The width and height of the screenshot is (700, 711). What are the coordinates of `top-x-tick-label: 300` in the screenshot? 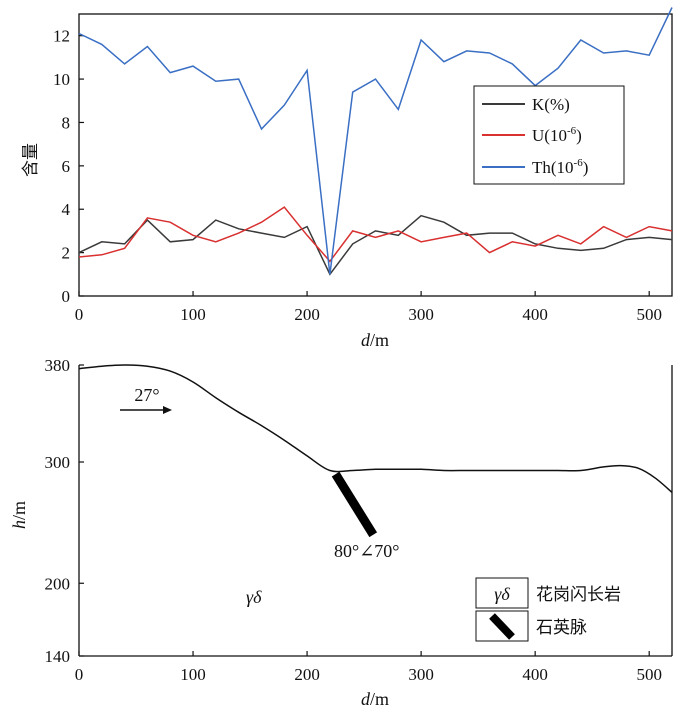 It's located at (421, 314).